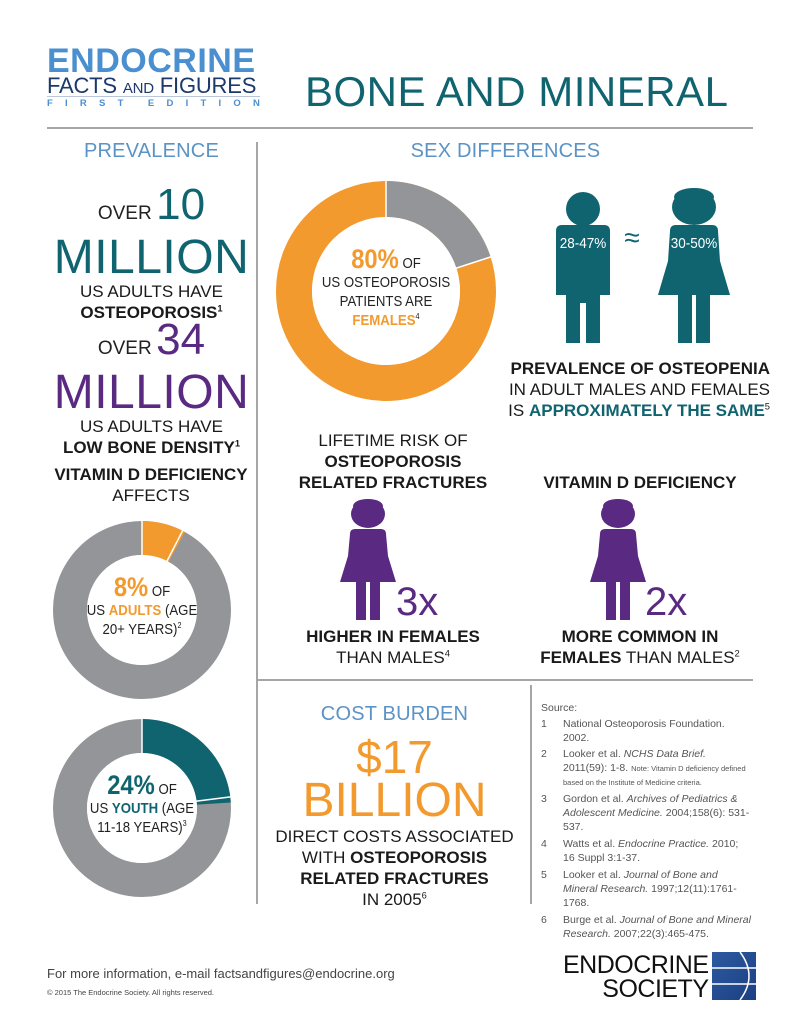  Describe the element at coordinates (544, 920) in the screenshot. I see `source-number: 6` at that location.